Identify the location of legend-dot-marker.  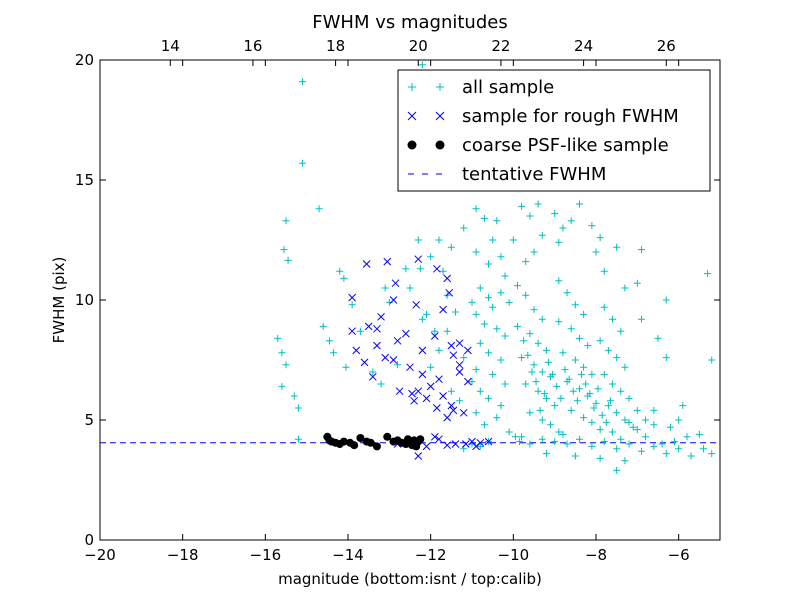
(426, 145).